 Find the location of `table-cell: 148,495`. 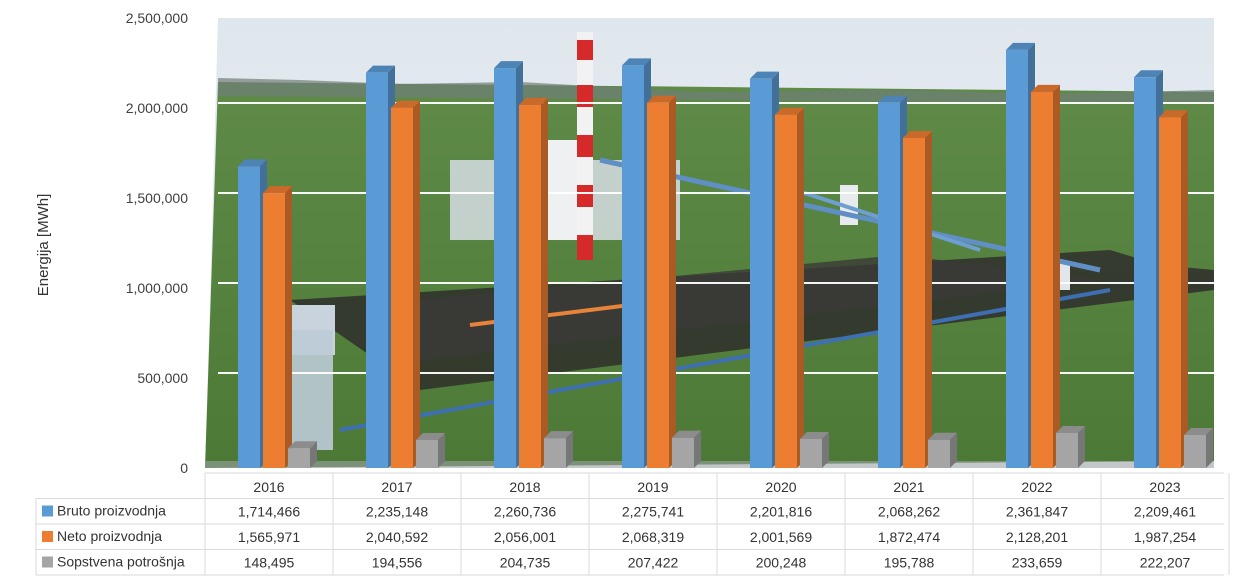

table-cell: 148,495 is located at coordinates (269, 563).